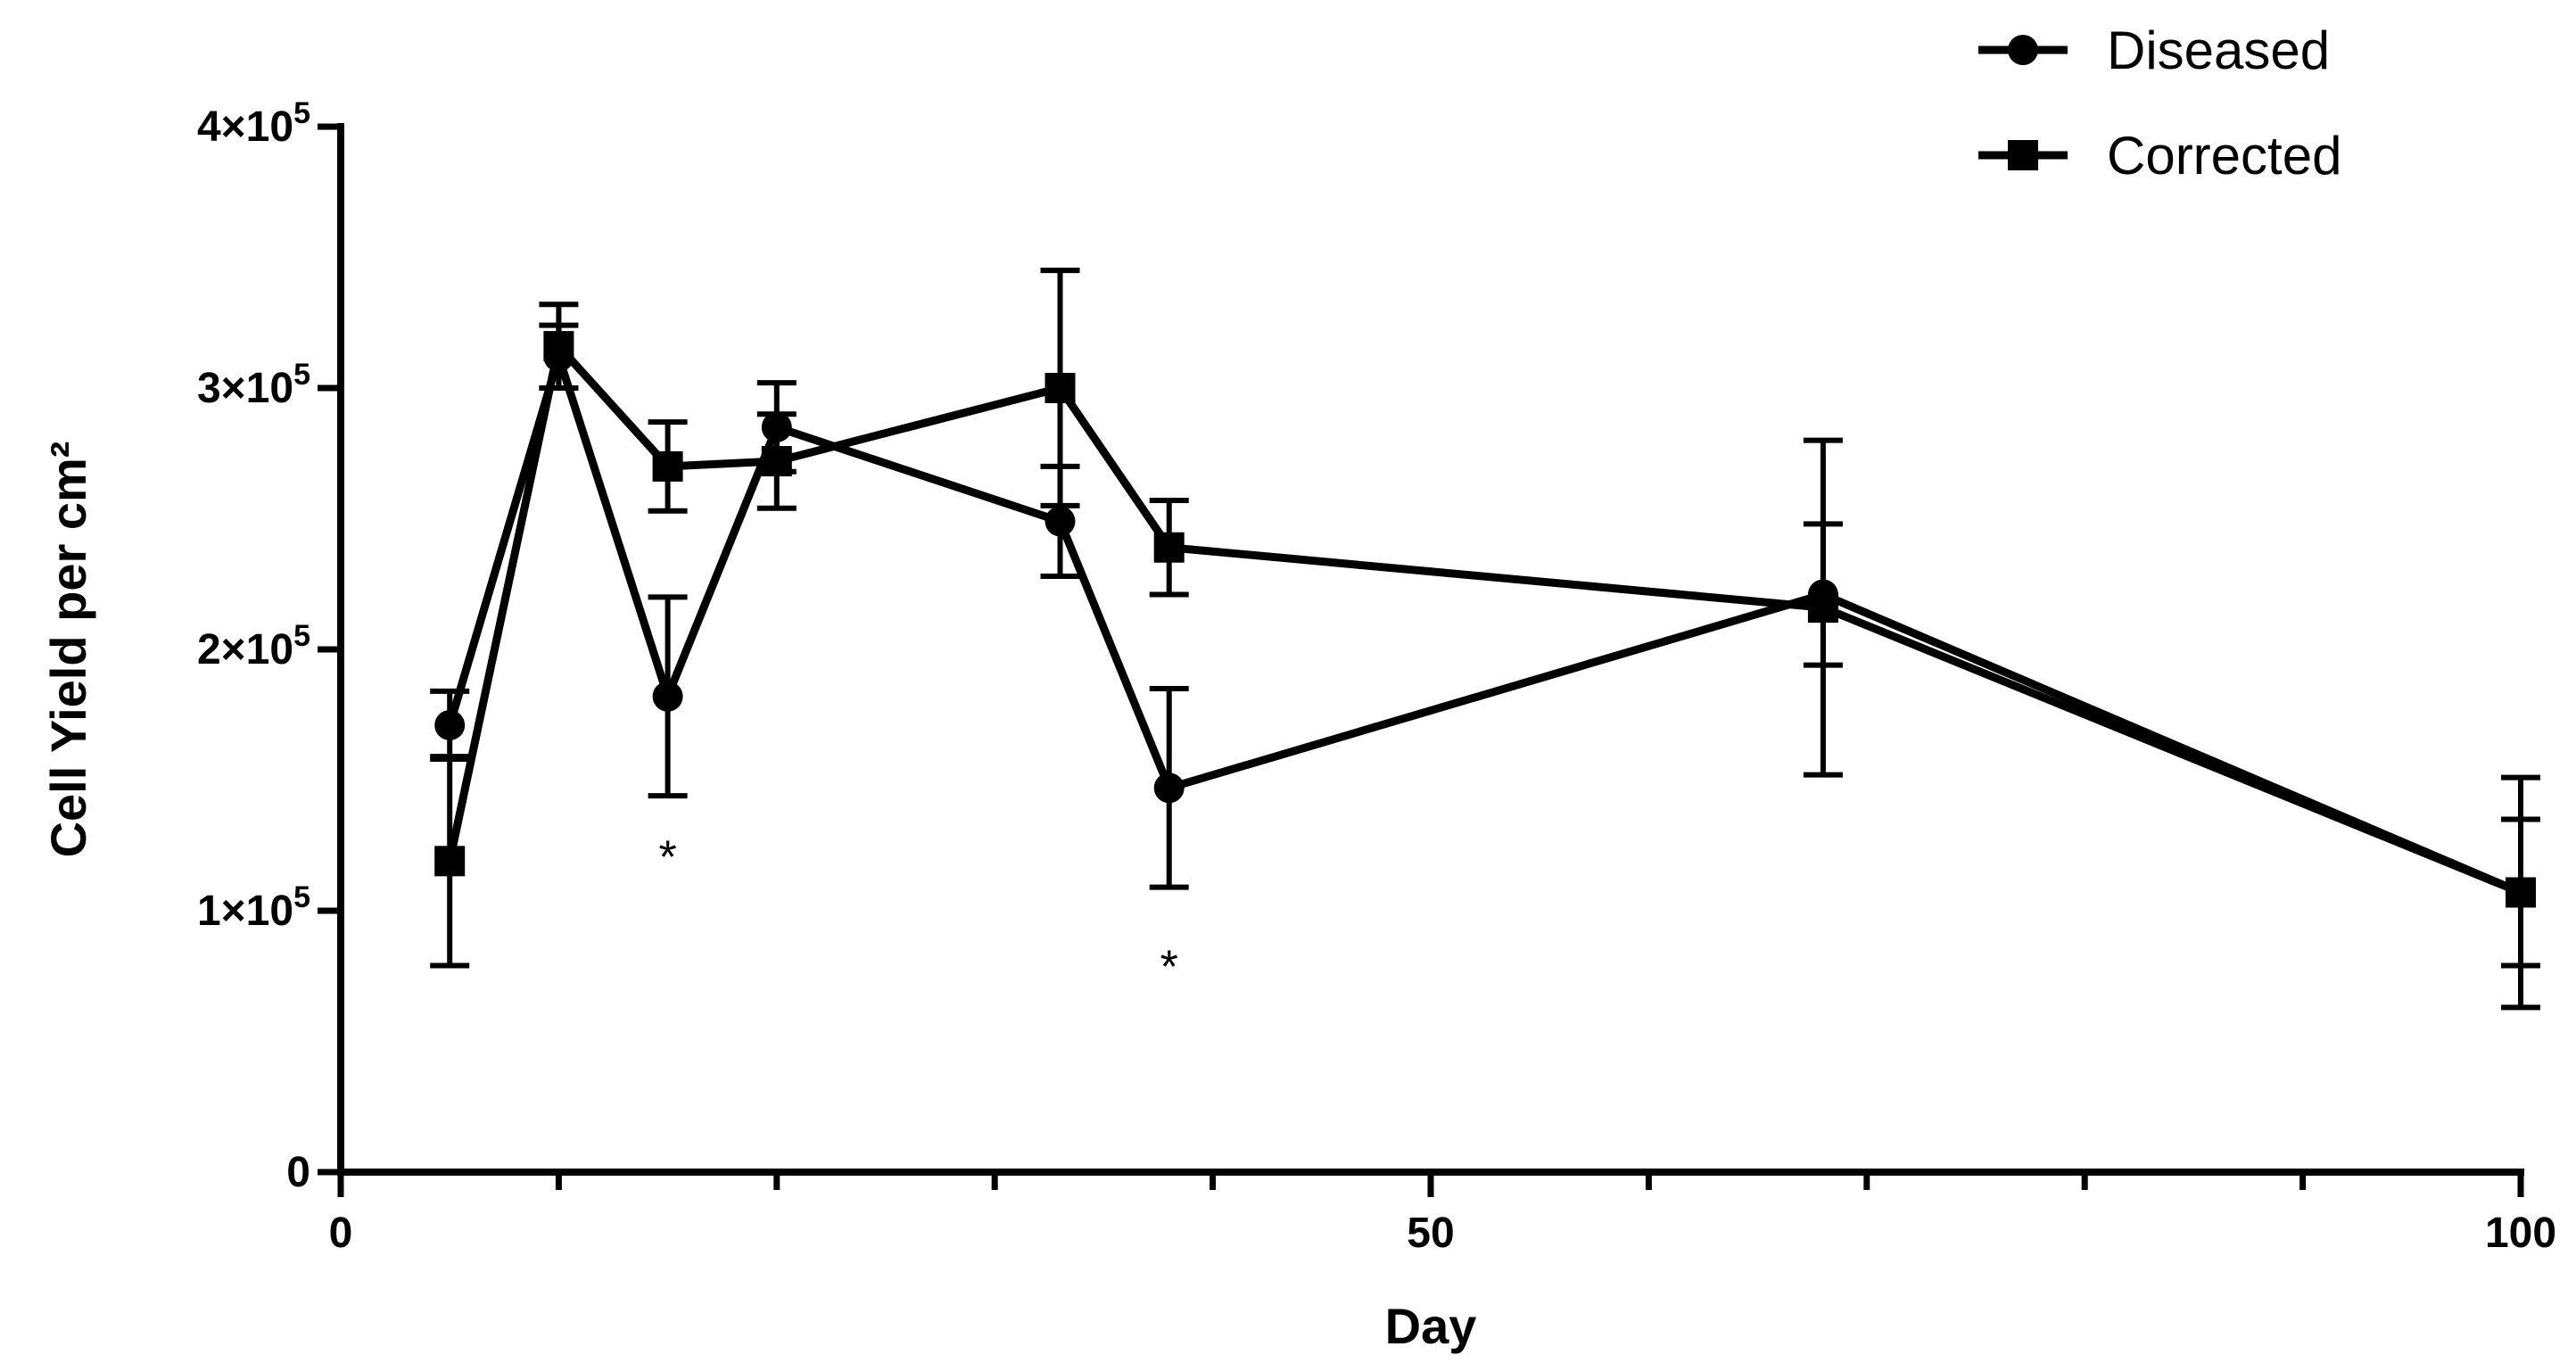 The height and width of the screenshot is (1363, 2576). What do you see at coordinates (254, 385) in the screenshot?
I see `y-tick-label: 3×10⁵` at bounding box center [254, 385].